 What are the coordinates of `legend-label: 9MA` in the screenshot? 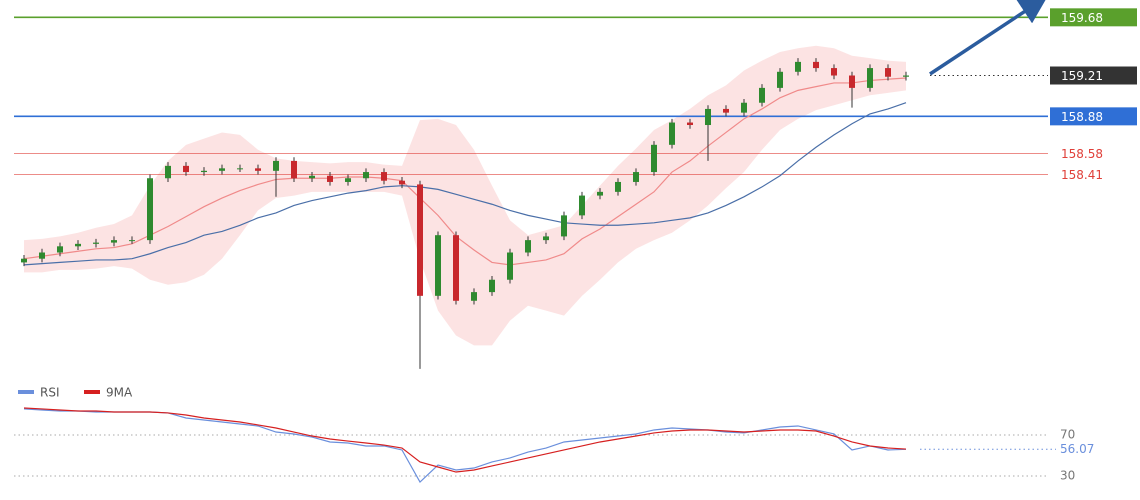 It's located at (119, 393).